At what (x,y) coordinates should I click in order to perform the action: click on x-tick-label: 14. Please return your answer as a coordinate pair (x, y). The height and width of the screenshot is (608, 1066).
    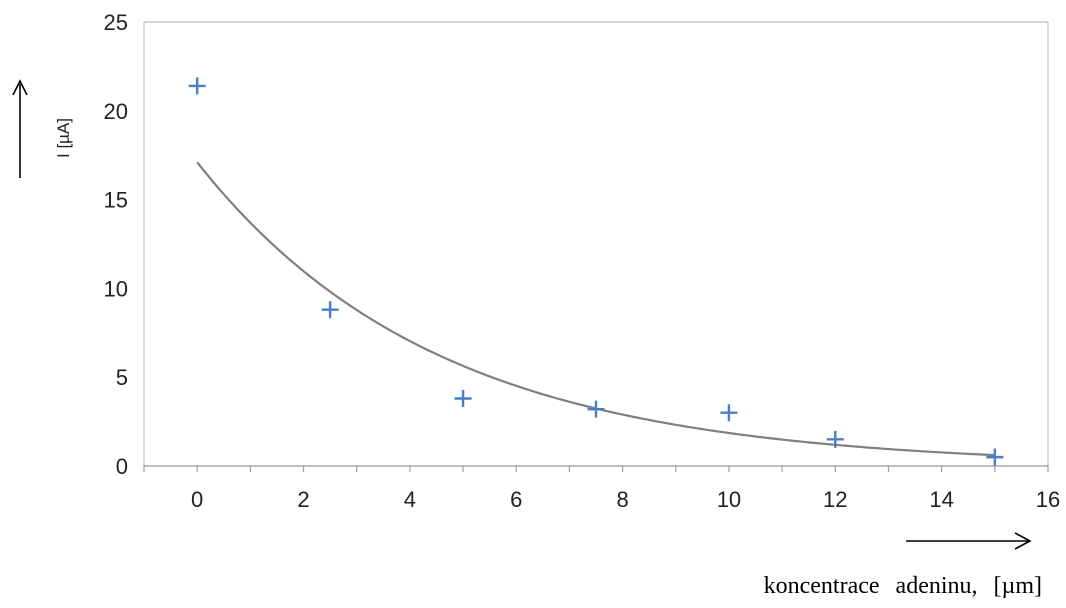
    Looking at the image, I should click on (941, 499).